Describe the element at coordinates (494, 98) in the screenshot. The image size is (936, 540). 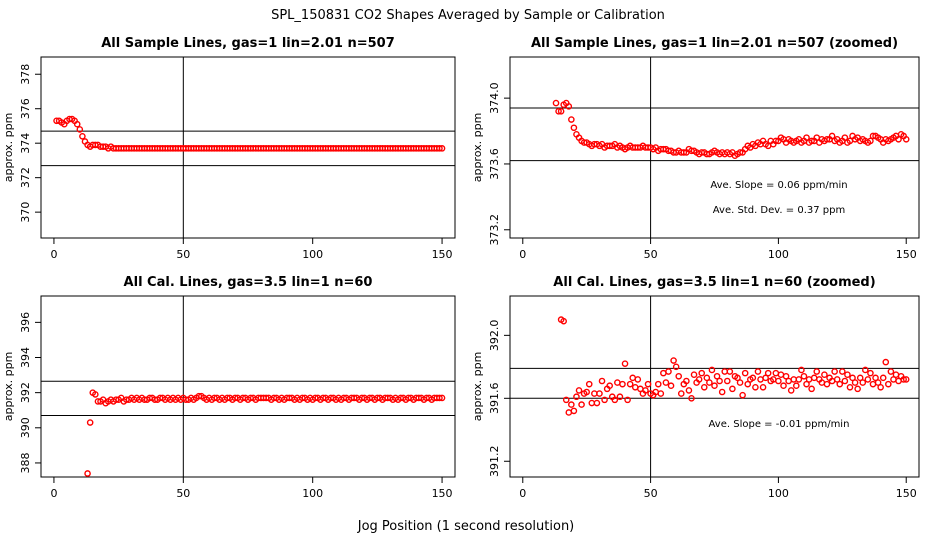
I see `y-tick-label: 374.0` at that location.